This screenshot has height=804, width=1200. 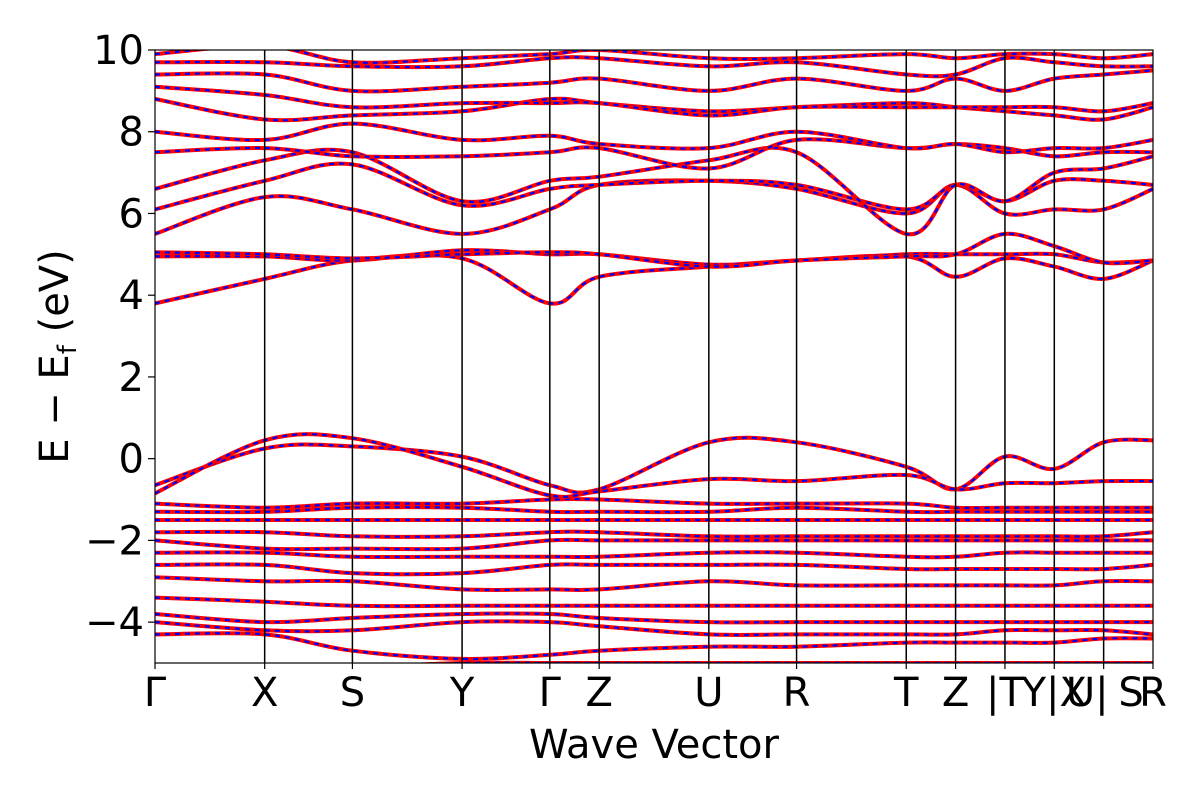 What do you see at coordinates (131, 378) in the screenshot?
I see `y-tick-label: 2` at bounding box center [131, 378].